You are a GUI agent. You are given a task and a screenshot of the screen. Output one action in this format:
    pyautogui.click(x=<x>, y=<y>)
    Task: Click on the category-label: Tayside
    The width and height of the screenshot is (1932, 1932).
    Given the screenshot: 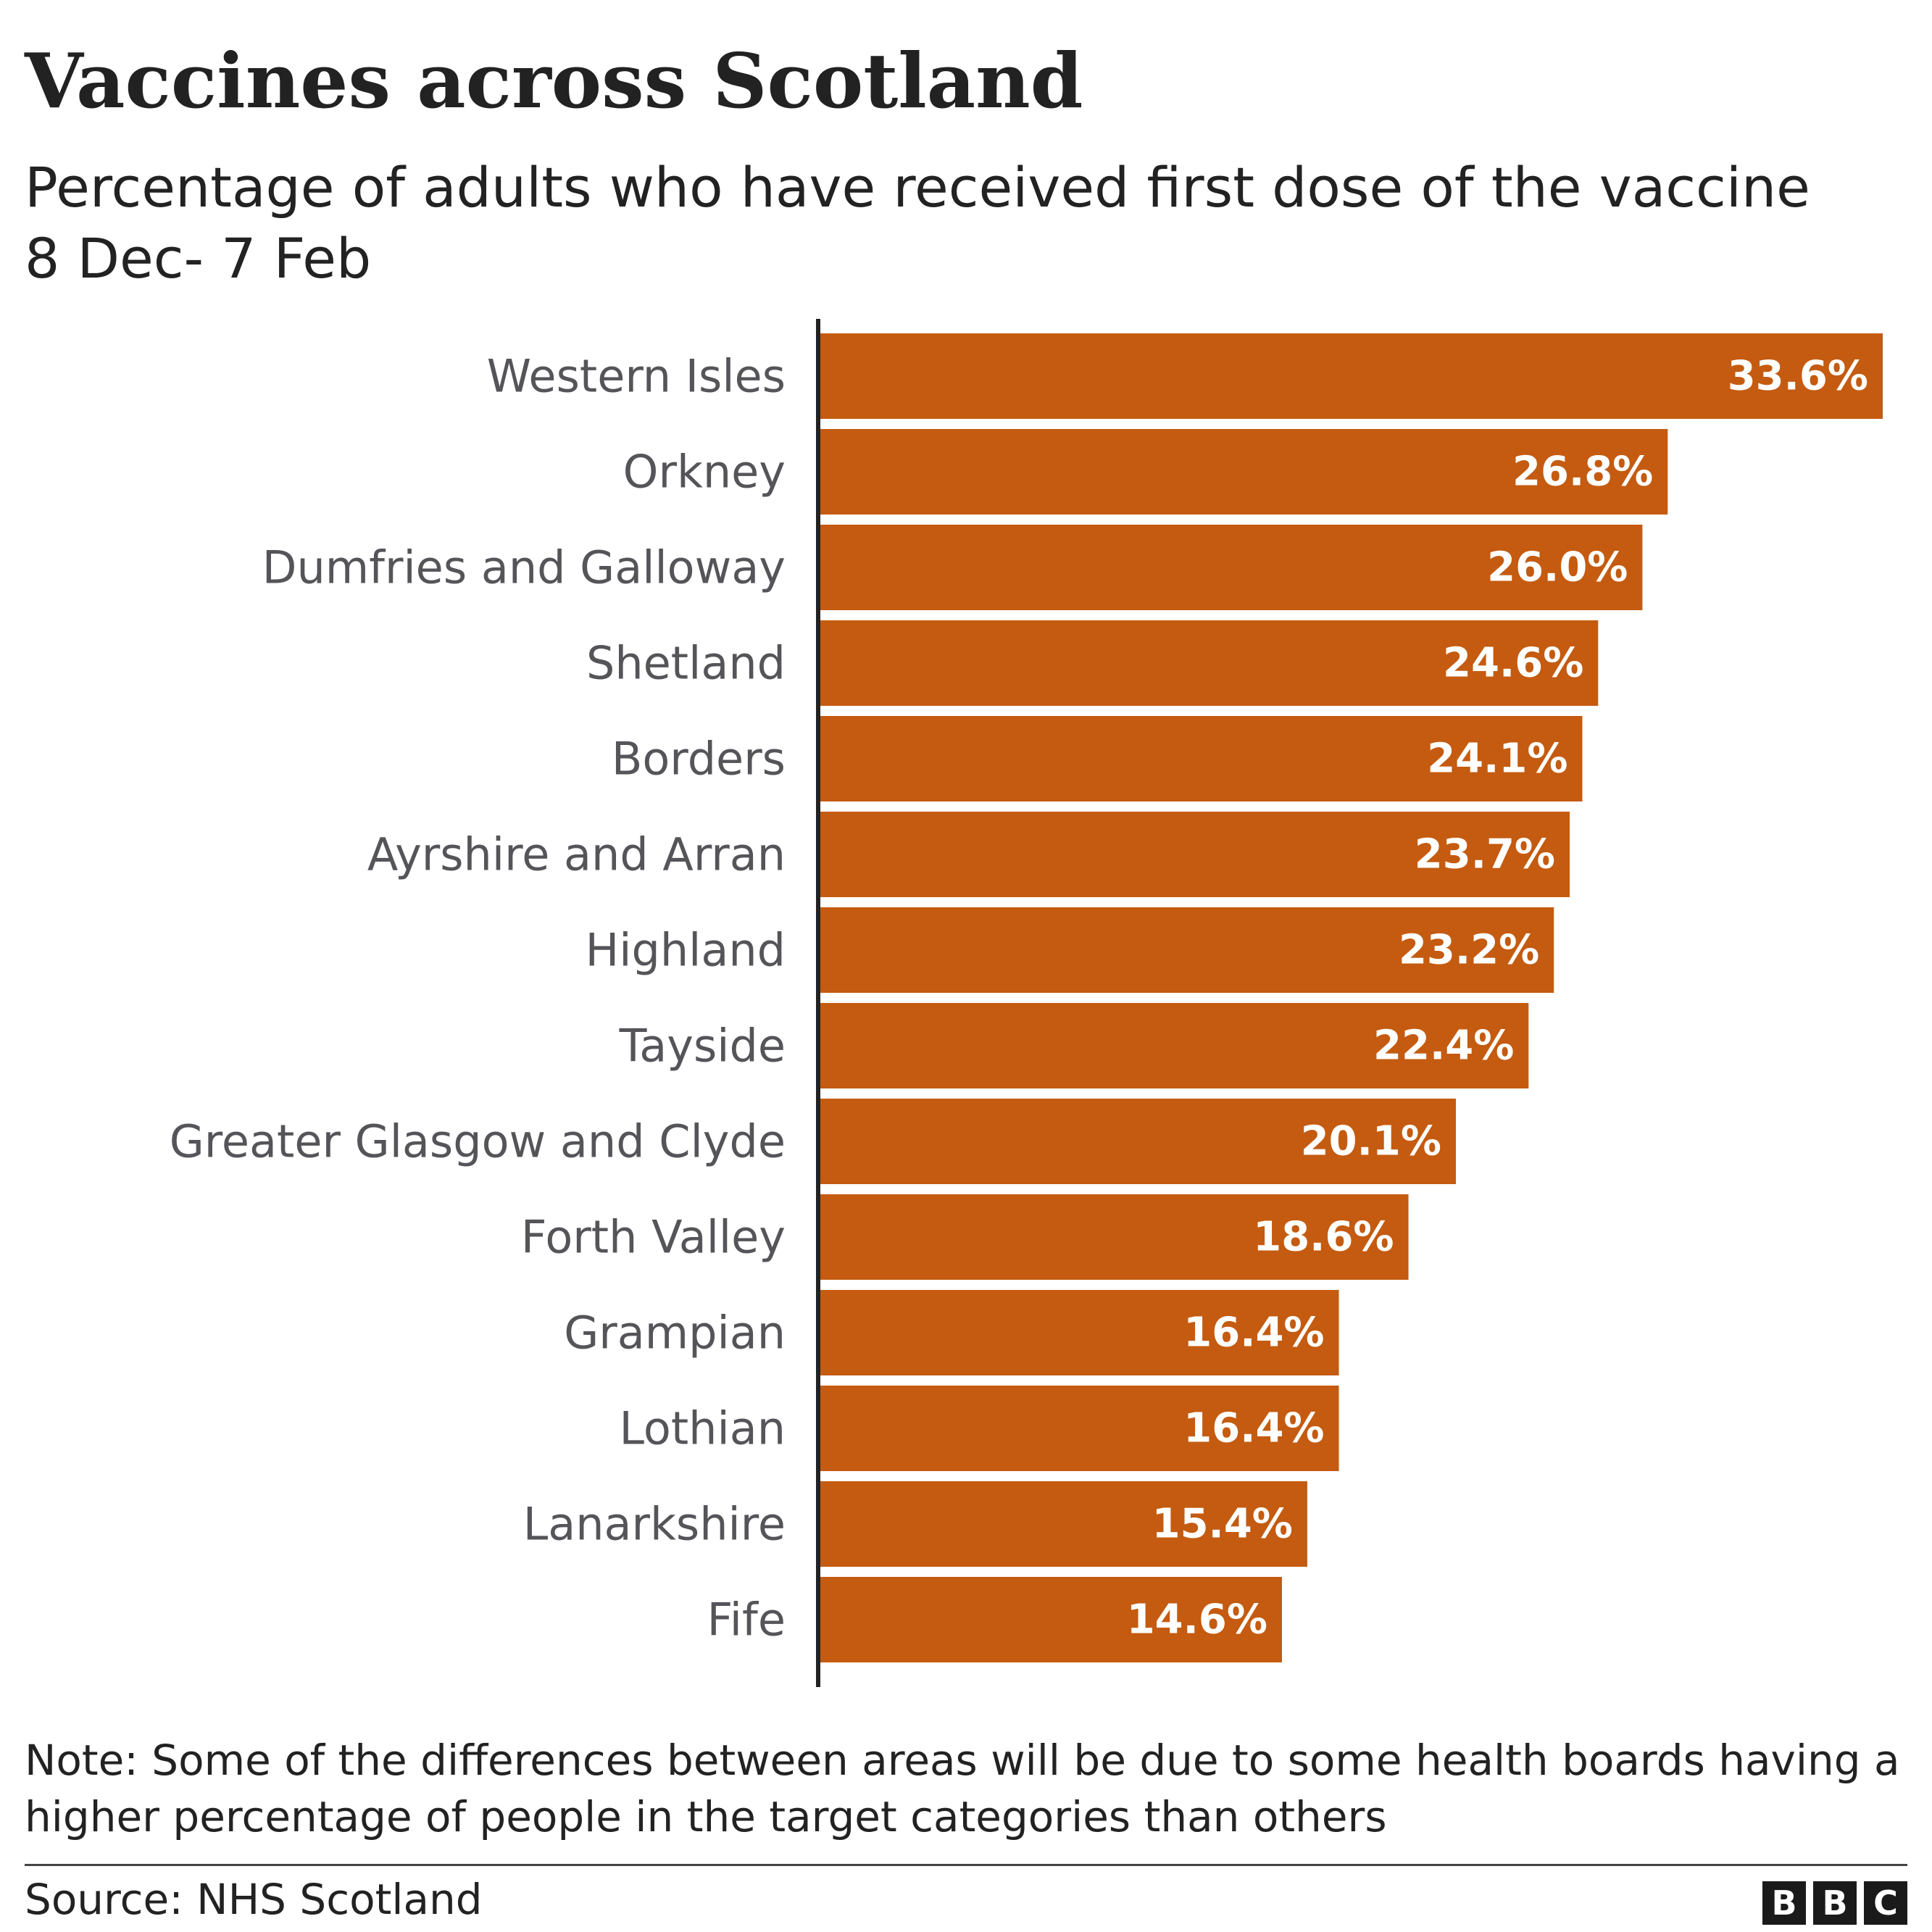 What is the action you would take?
    pyautogui.click(x=702, y=1047)
    